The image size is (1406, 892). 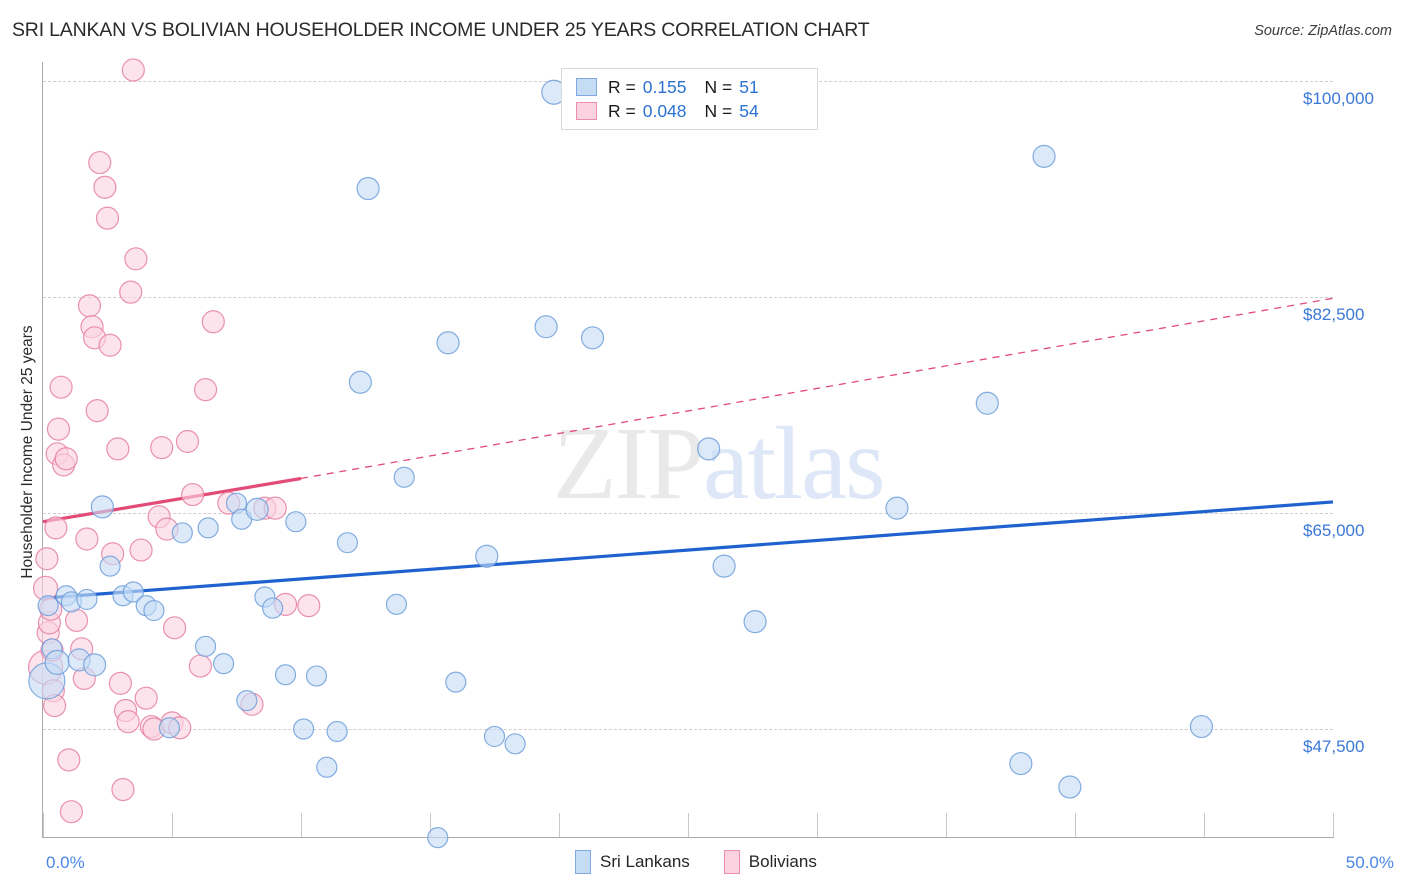 What do you see at coordinates (1334, 315) in the screenshot?
I see `y-axis-tick-label: $82,500` at bounding box center [1334, 315].